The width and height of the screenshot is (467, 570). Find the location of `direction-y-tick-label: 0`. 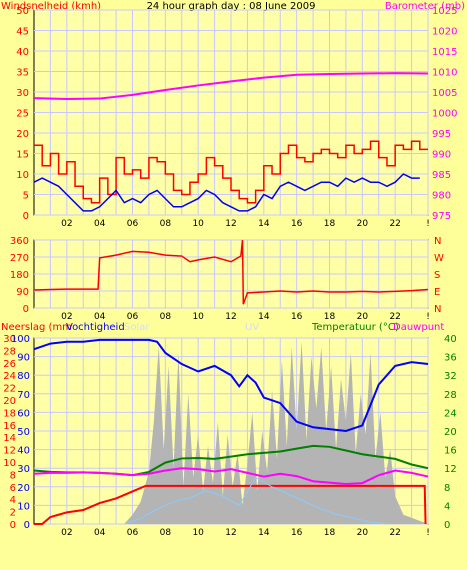

direction-y-tick-label: 0 is located at coordinates (26, 309).